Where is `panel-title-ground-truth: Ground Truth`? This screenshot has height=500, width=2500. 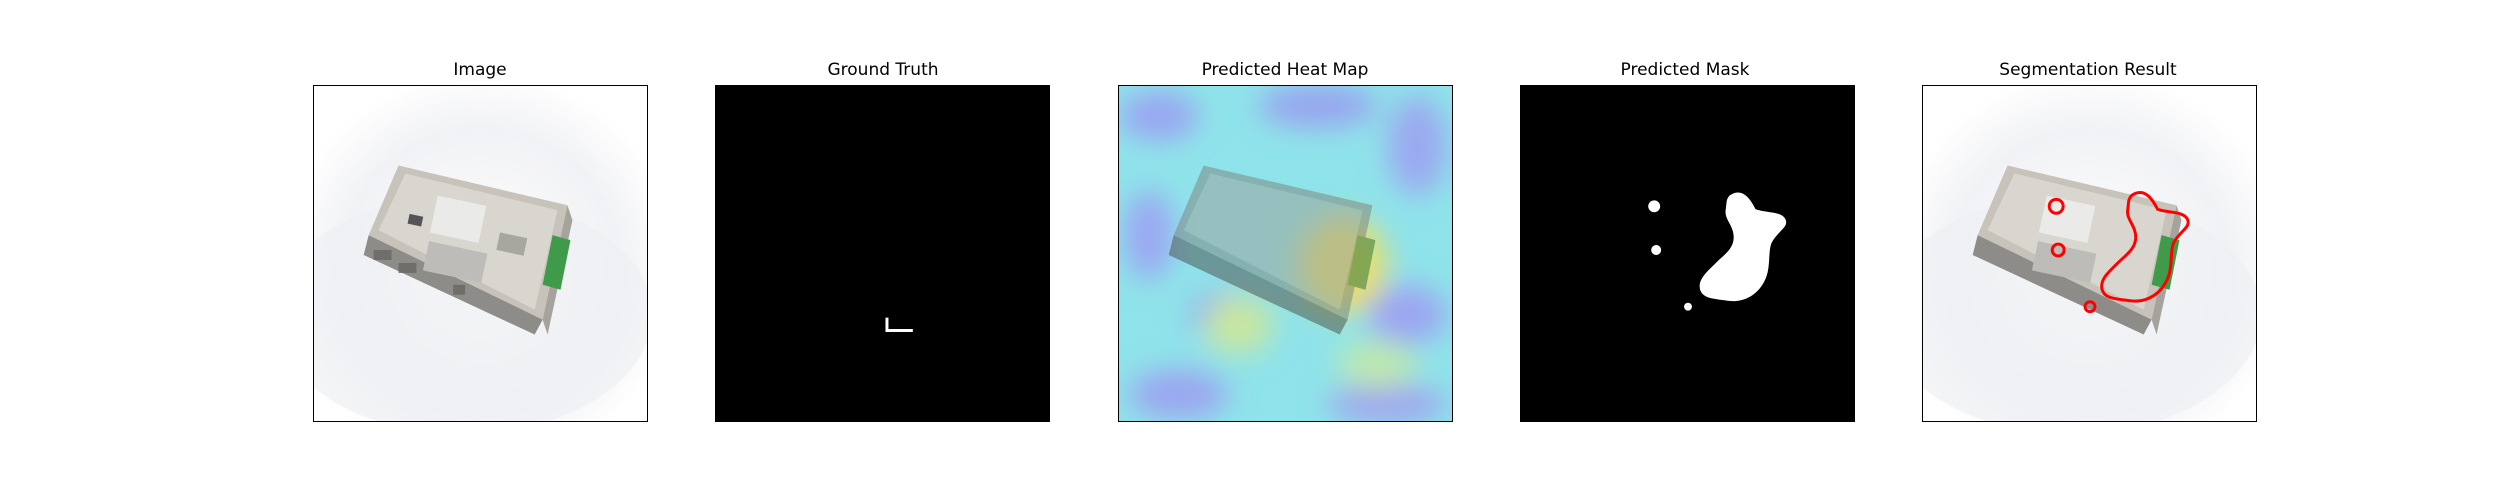
panel-title-ground-truth: Ground Truth is located at coordinates (883, 70).